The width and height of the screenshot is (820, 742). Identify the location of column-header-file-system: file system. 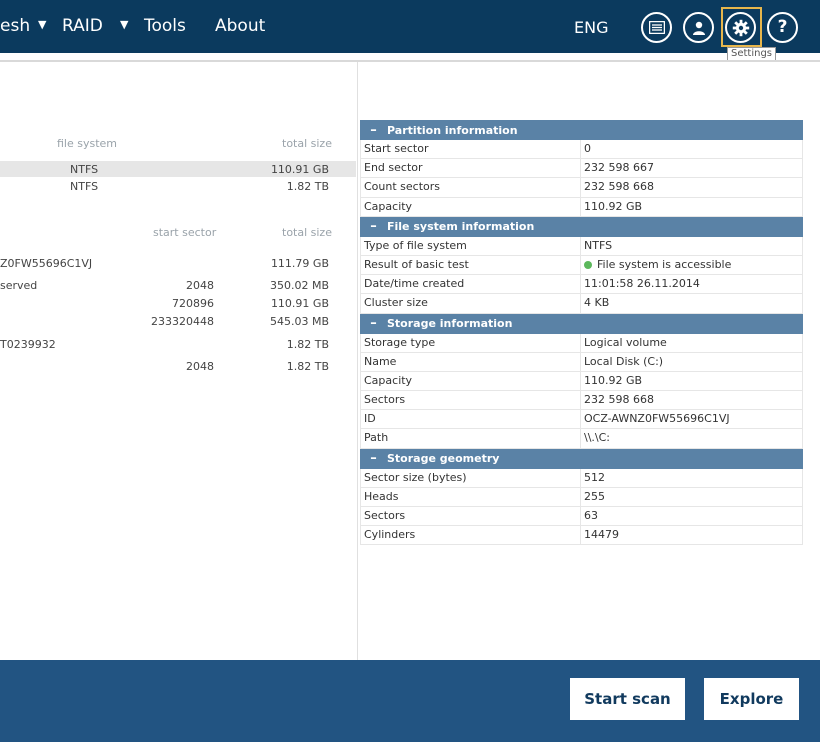
(87, 143).